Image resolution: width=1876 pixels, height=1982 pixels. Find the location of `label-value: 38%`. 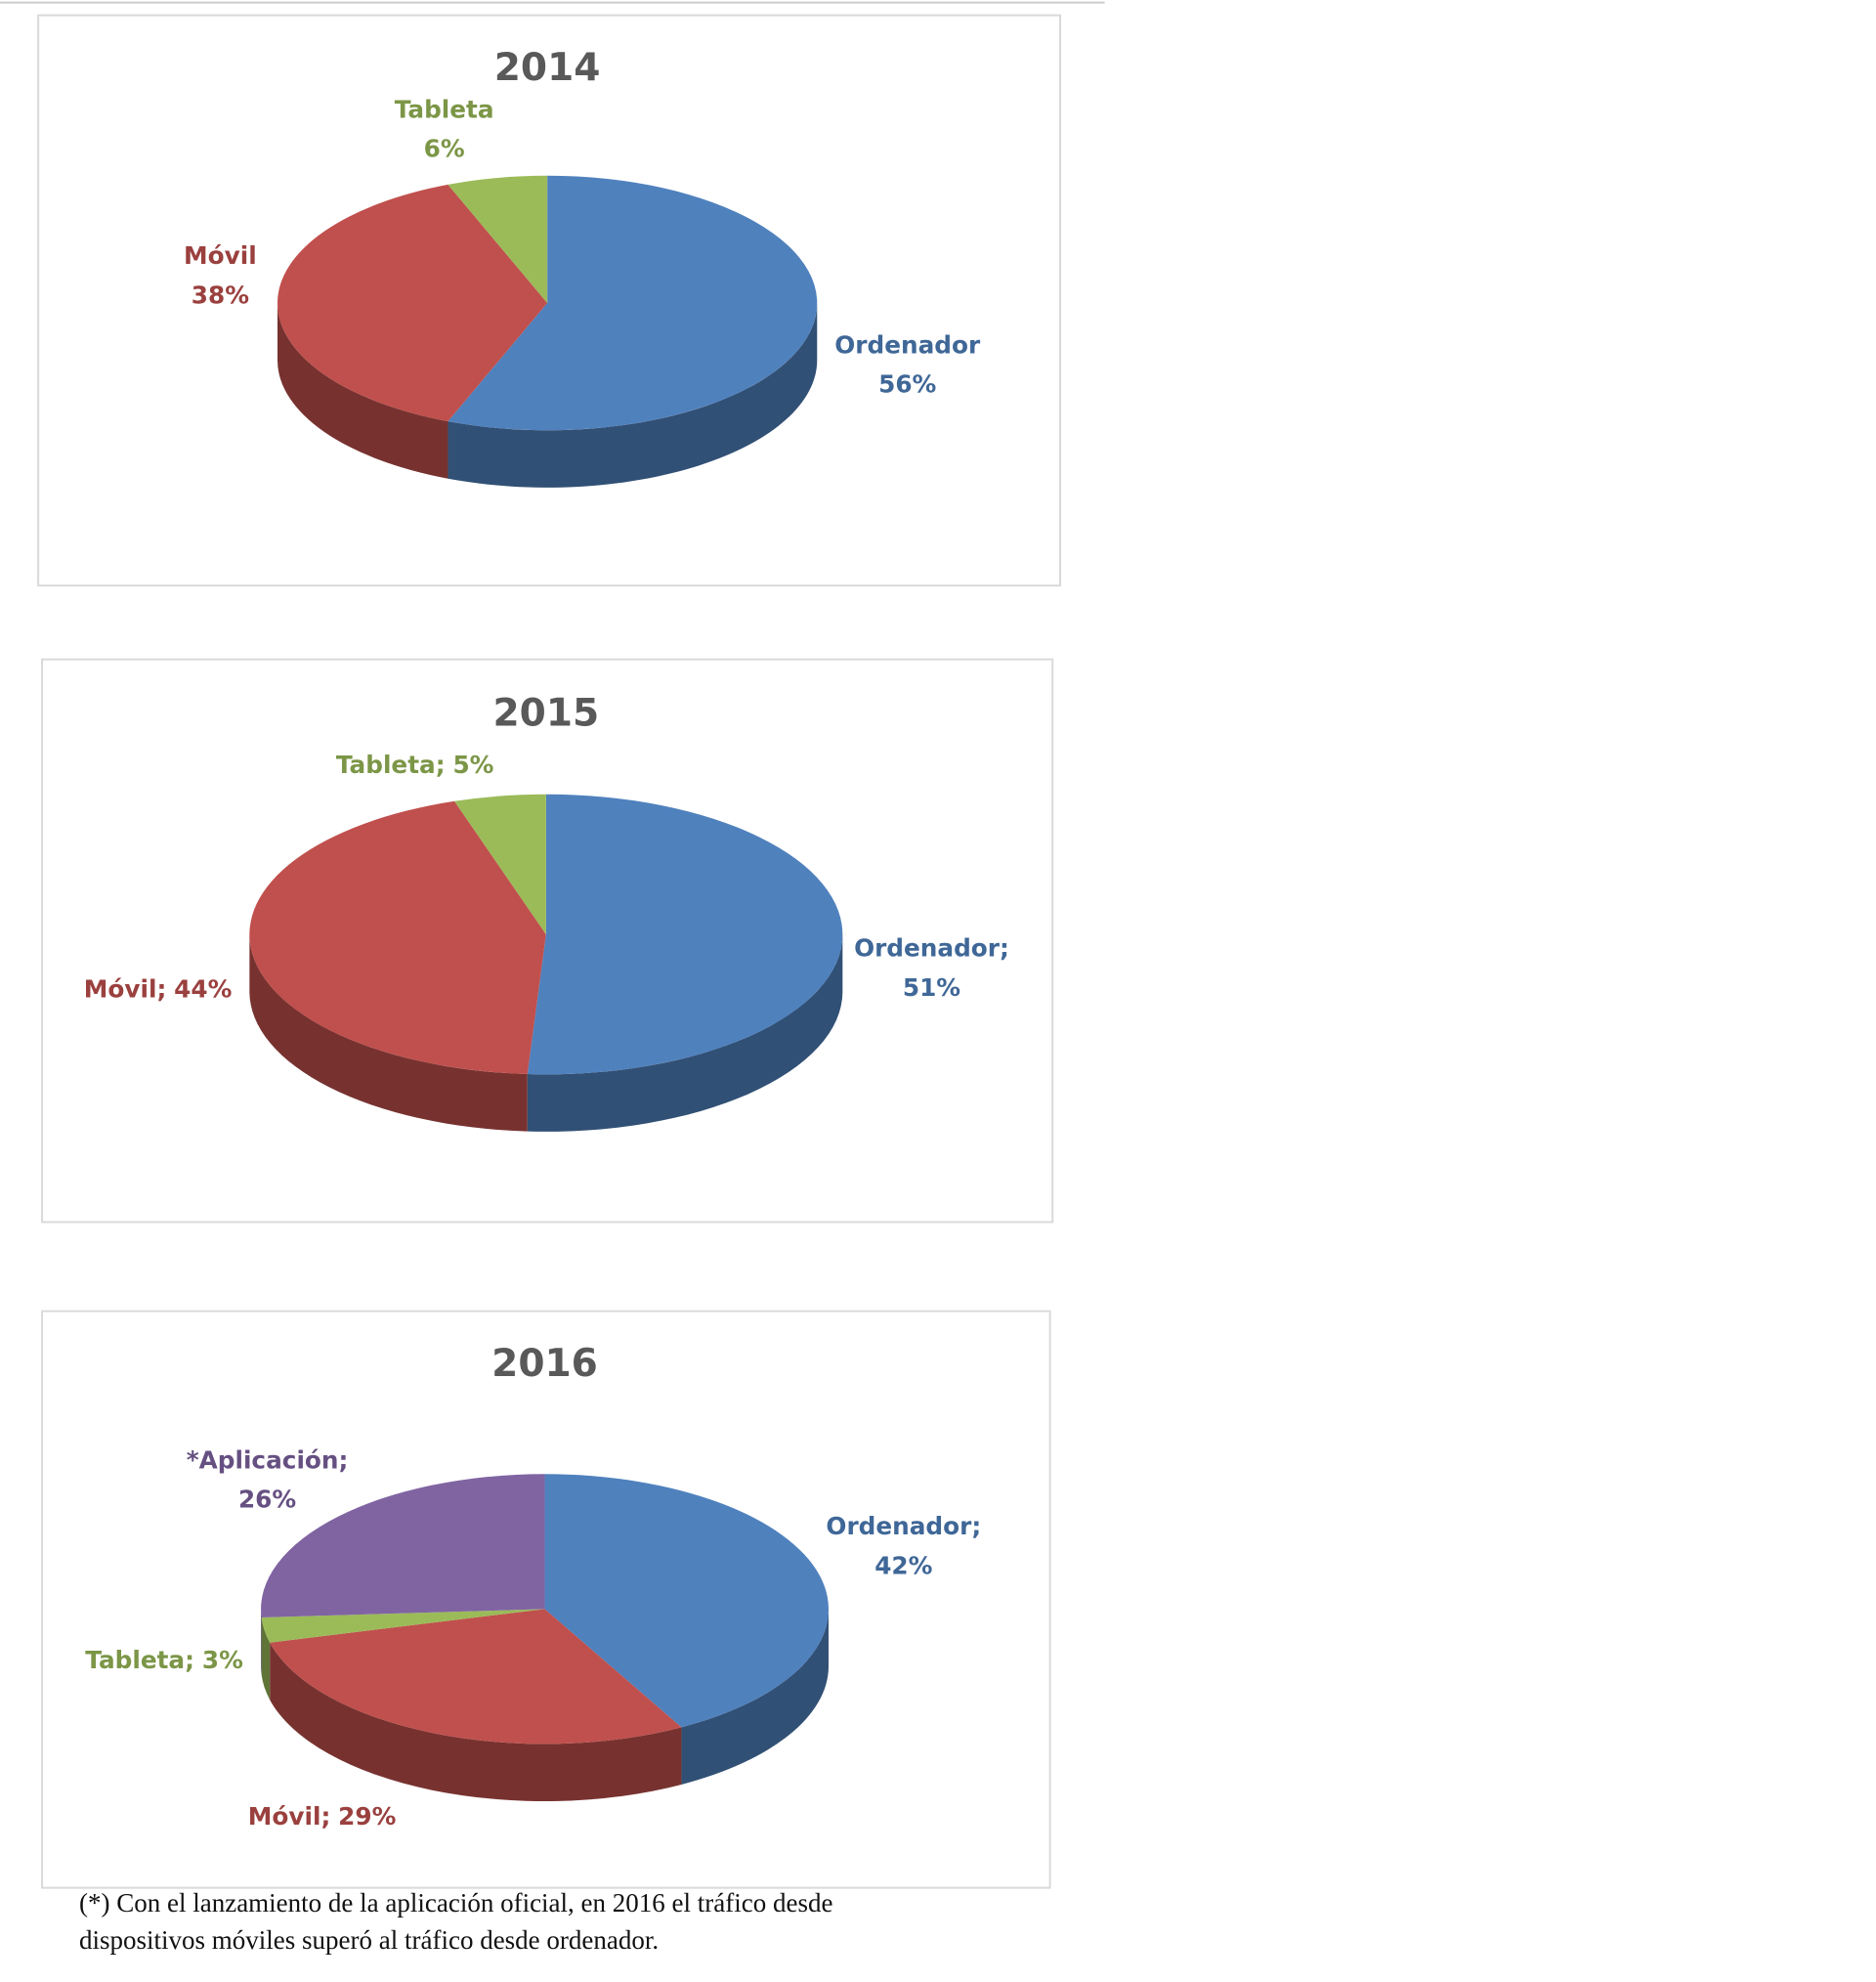

label-value: 38% is located at coordinates (220, 294).